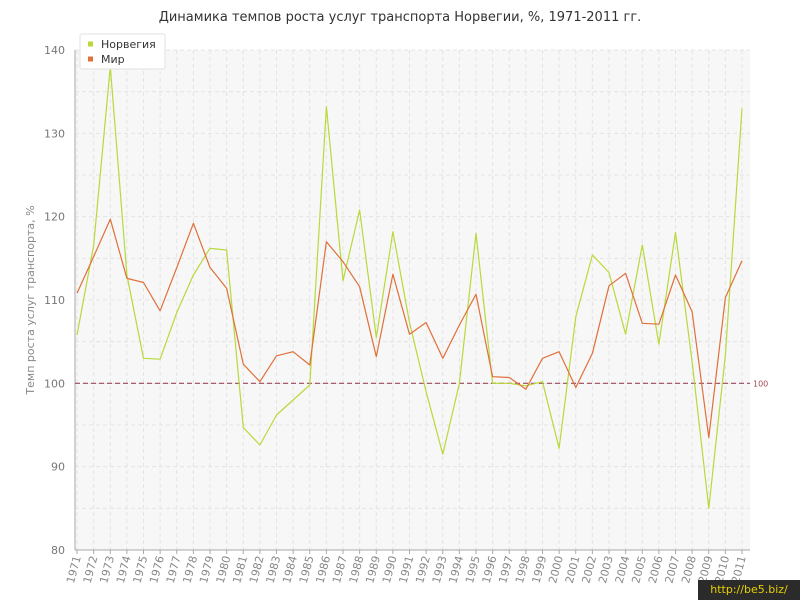 The width and height of the screenshot is (800, 600). What do you see at coordinates (58, 467) in the screenshot?
I see `y-tick-label: 90` at bounding box center [58, 467].